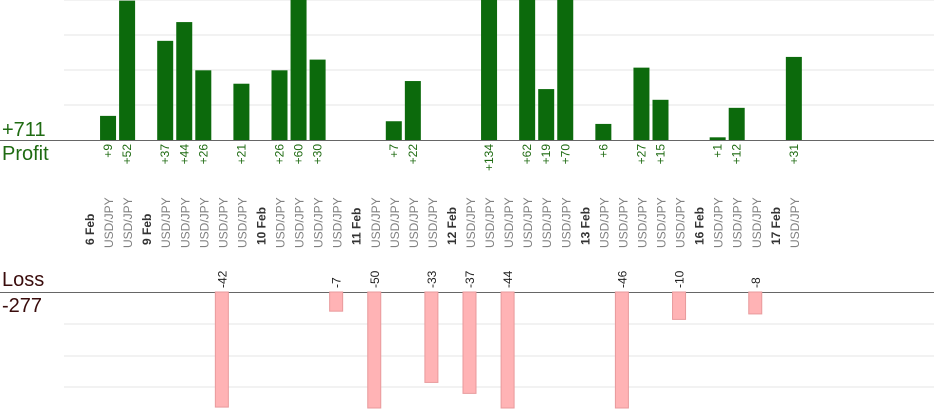 Image resolution: width=934 pixels, height=420 pixels. Describe the element at coordinates (565, 154) in the screenshot. I see `profit-value-label: +70` at that location.